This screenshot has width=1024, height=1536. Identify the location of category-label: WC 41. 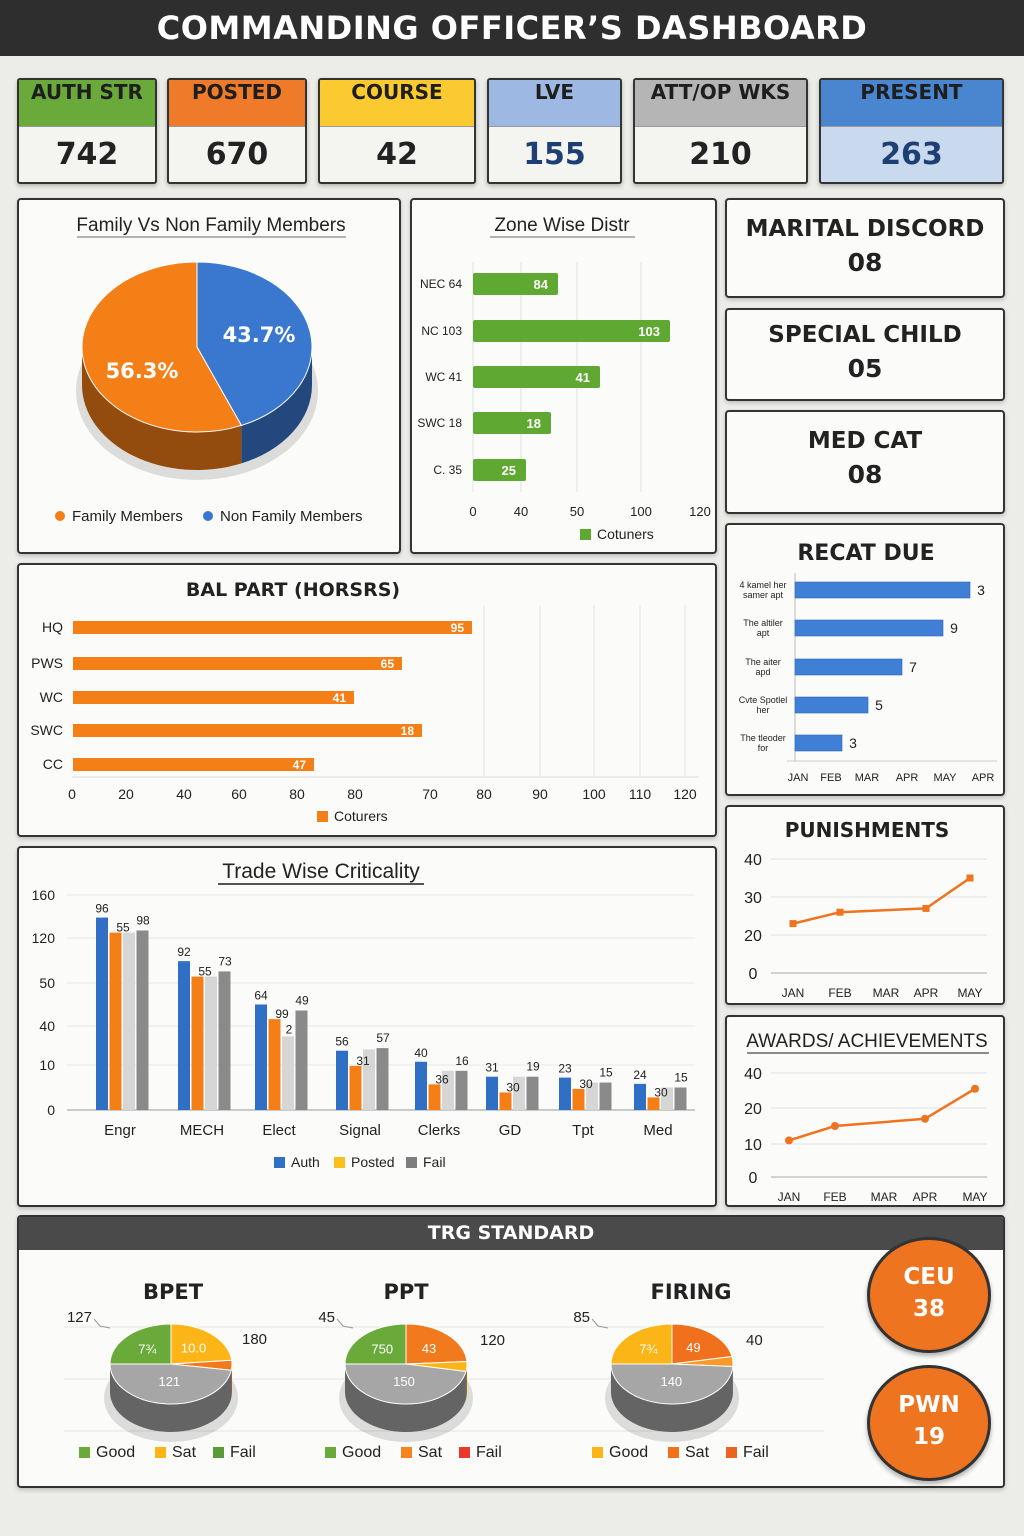
(443, 377).